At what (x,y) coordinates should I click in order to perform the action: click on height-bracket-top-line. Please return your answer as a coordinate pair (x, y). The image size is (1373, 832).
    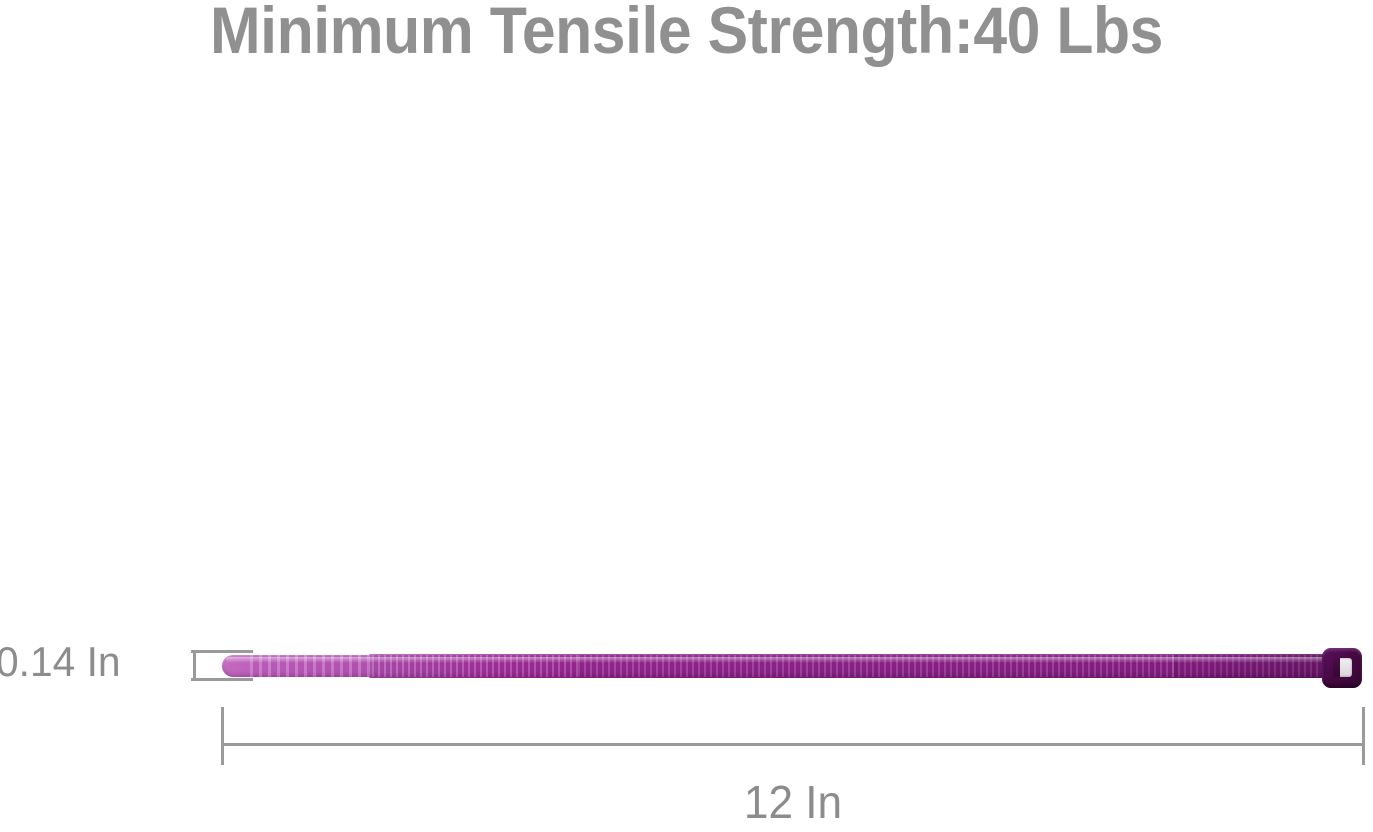
    Looking at the image, I should click on (222, 651).